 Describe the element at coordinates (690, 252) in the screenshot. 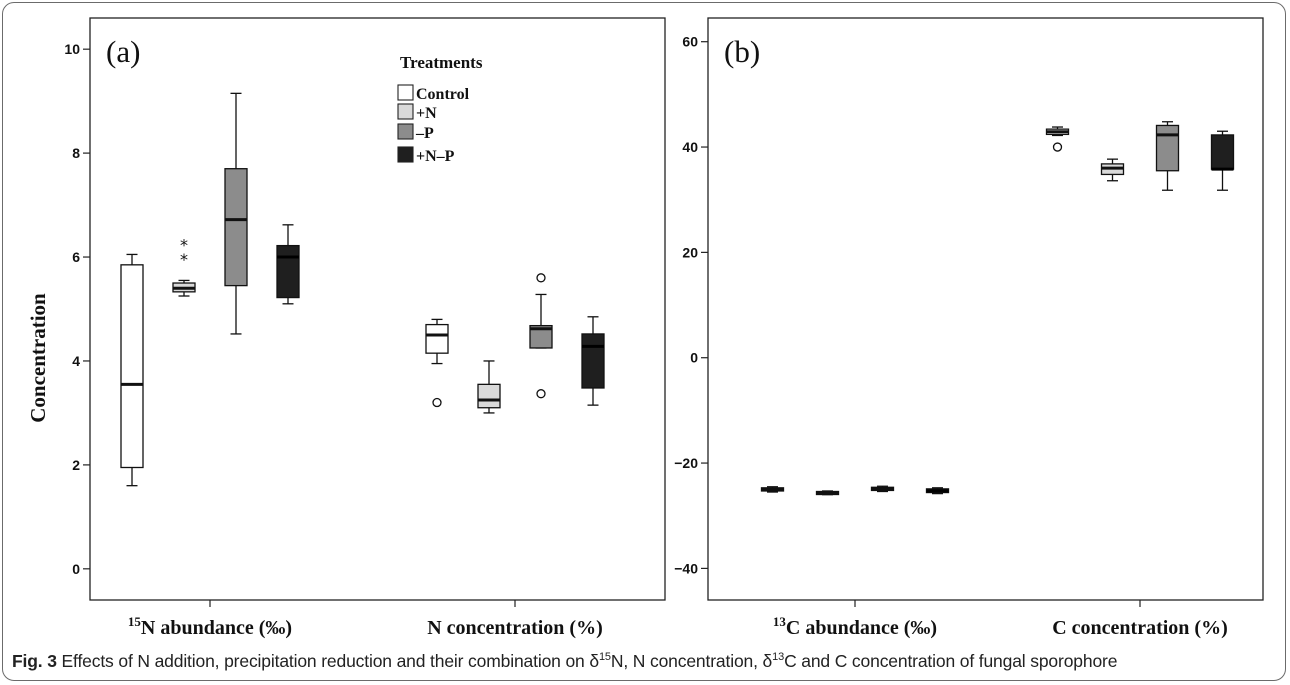

I see `y-tick-label: 20` at that location.